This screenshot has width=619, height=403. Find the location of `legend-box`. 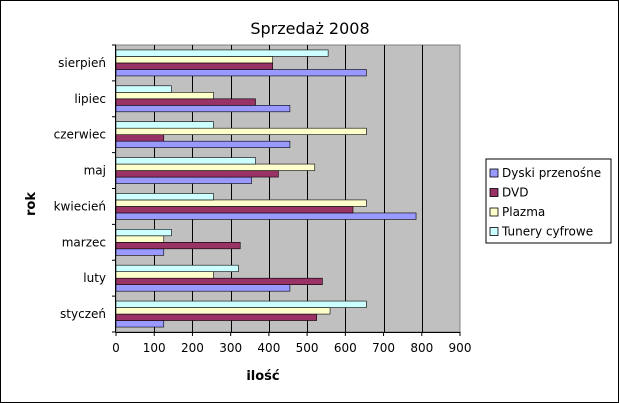

legend-box is located at coordinates (548, 201).